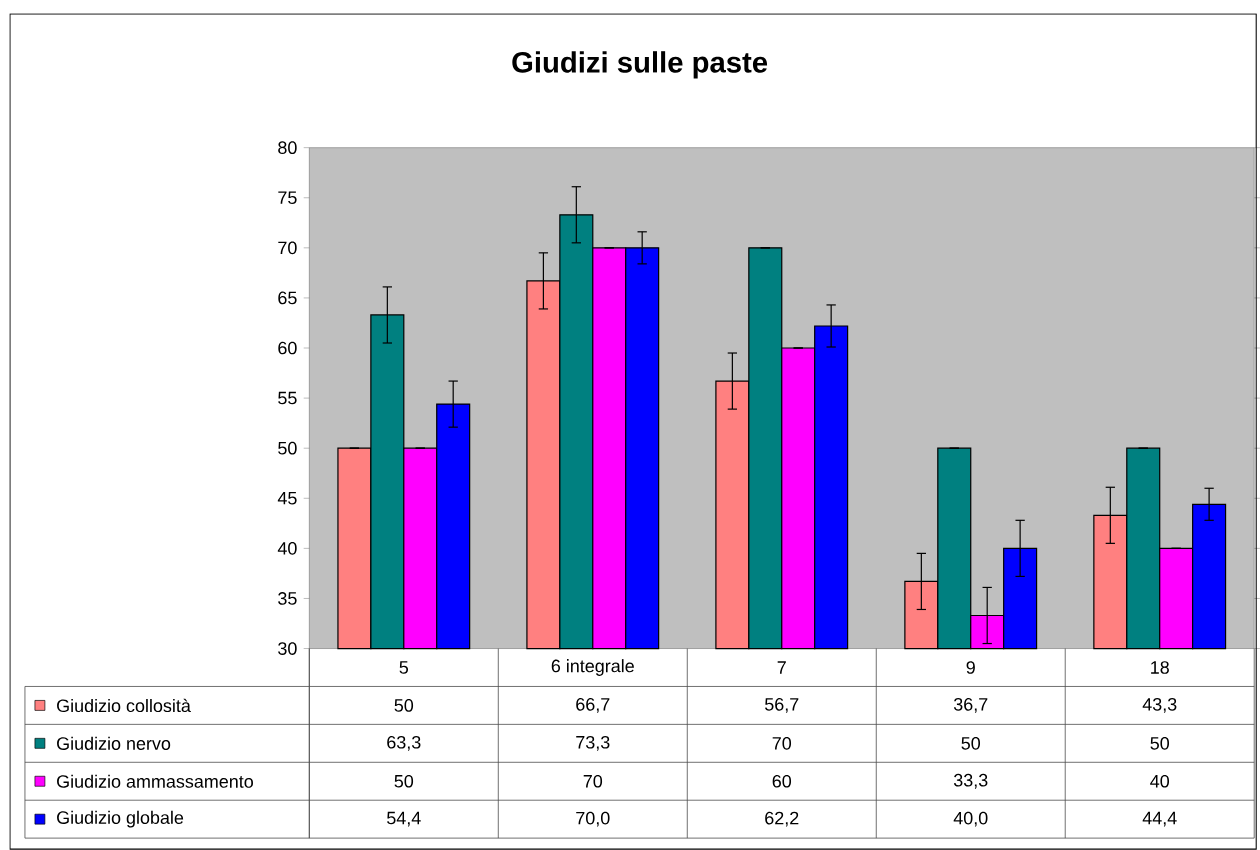 The image size is (1260, 850). What do you see at coordinates (120, 819) in the screenshot?
I see `legend-label: Giudizio globale` at bounding box center [120, 819].